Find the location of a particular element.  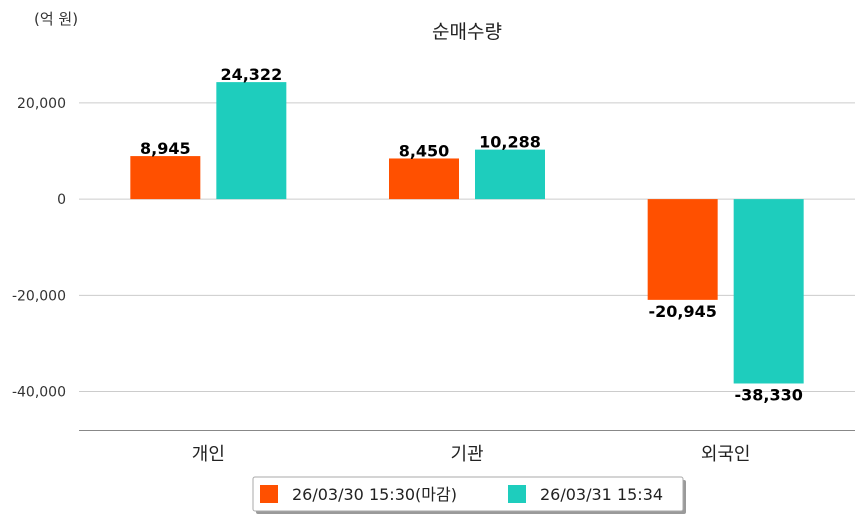

legend-item-label: 26/03/31 15:34 is located at coordinates (601, 494).